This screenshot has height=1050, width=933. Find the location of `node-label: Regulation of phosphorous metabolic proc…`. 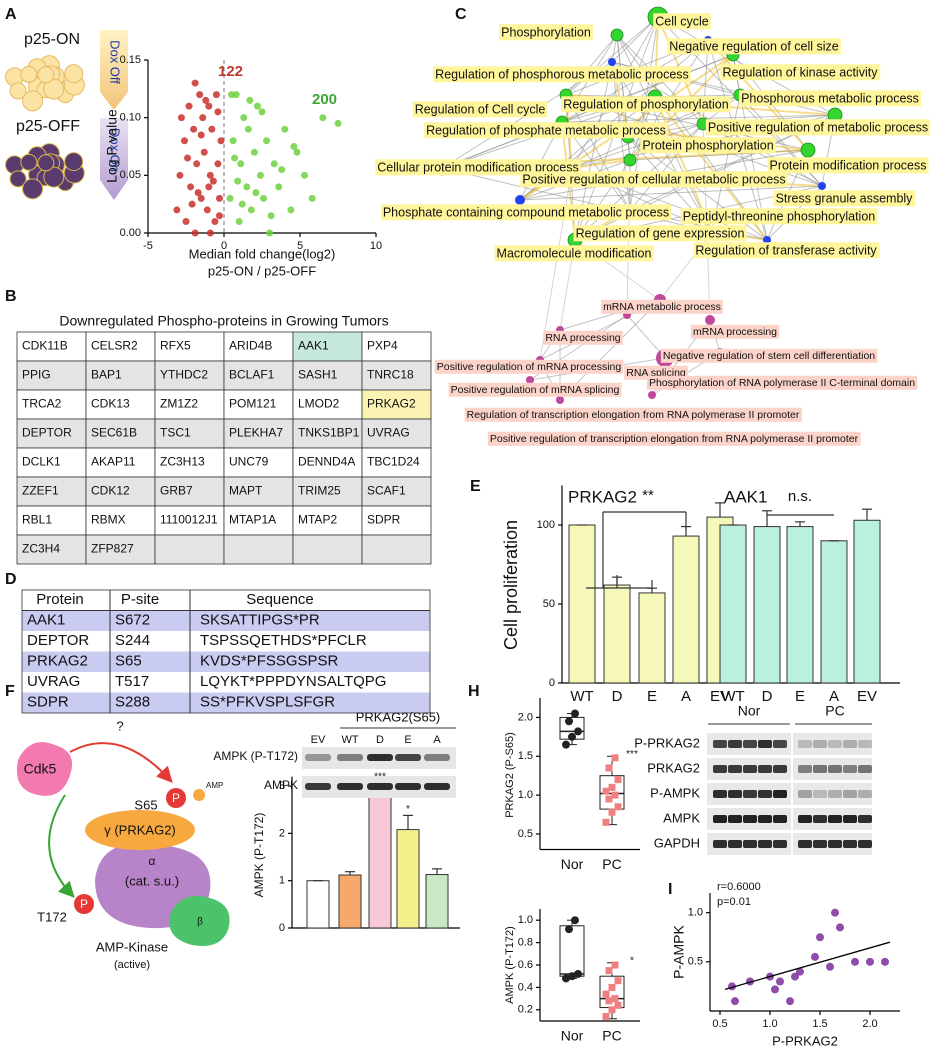

node-label: Regulation of phosphorous metabolic proc… is located at coordinates (562, 74).